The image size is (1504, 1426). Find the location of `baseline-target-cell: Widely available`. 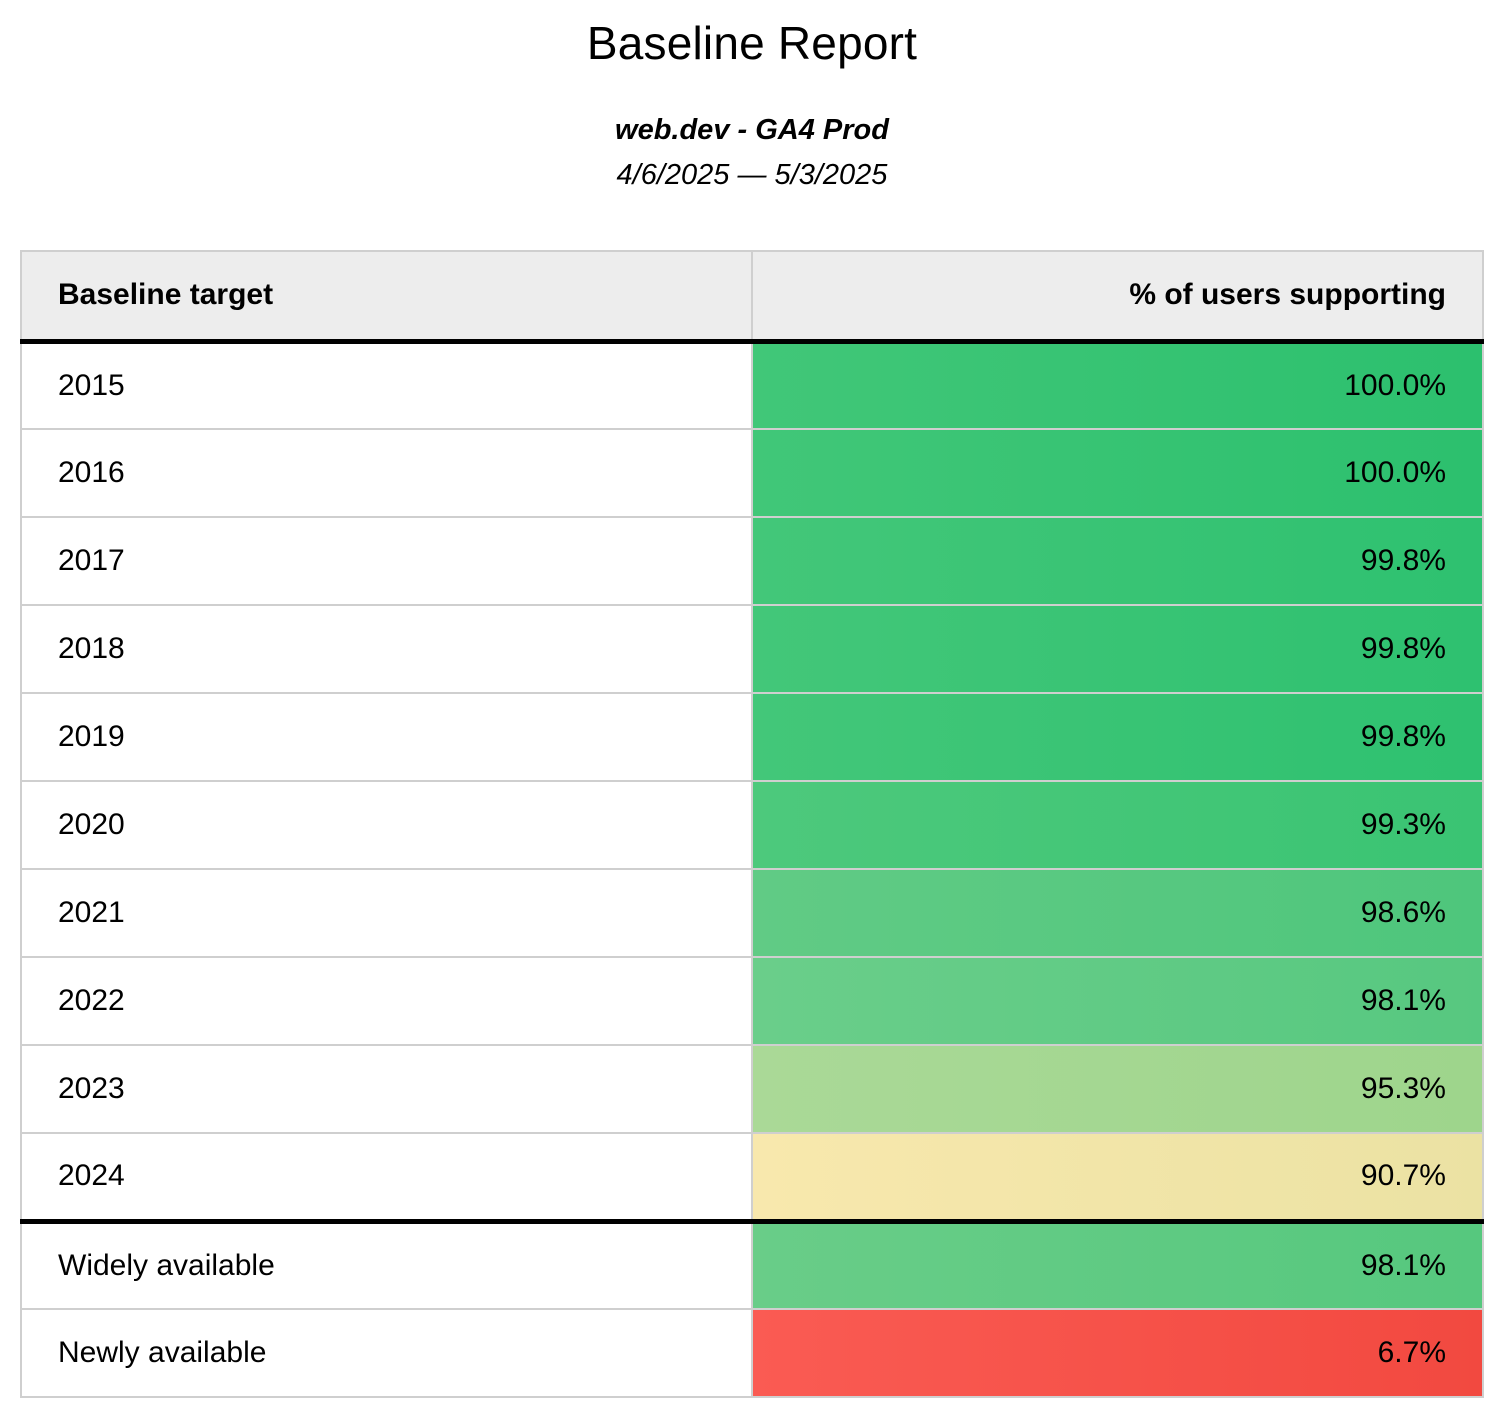

baseline-target-cell: Widely available is located at coordinates (386, 1264).